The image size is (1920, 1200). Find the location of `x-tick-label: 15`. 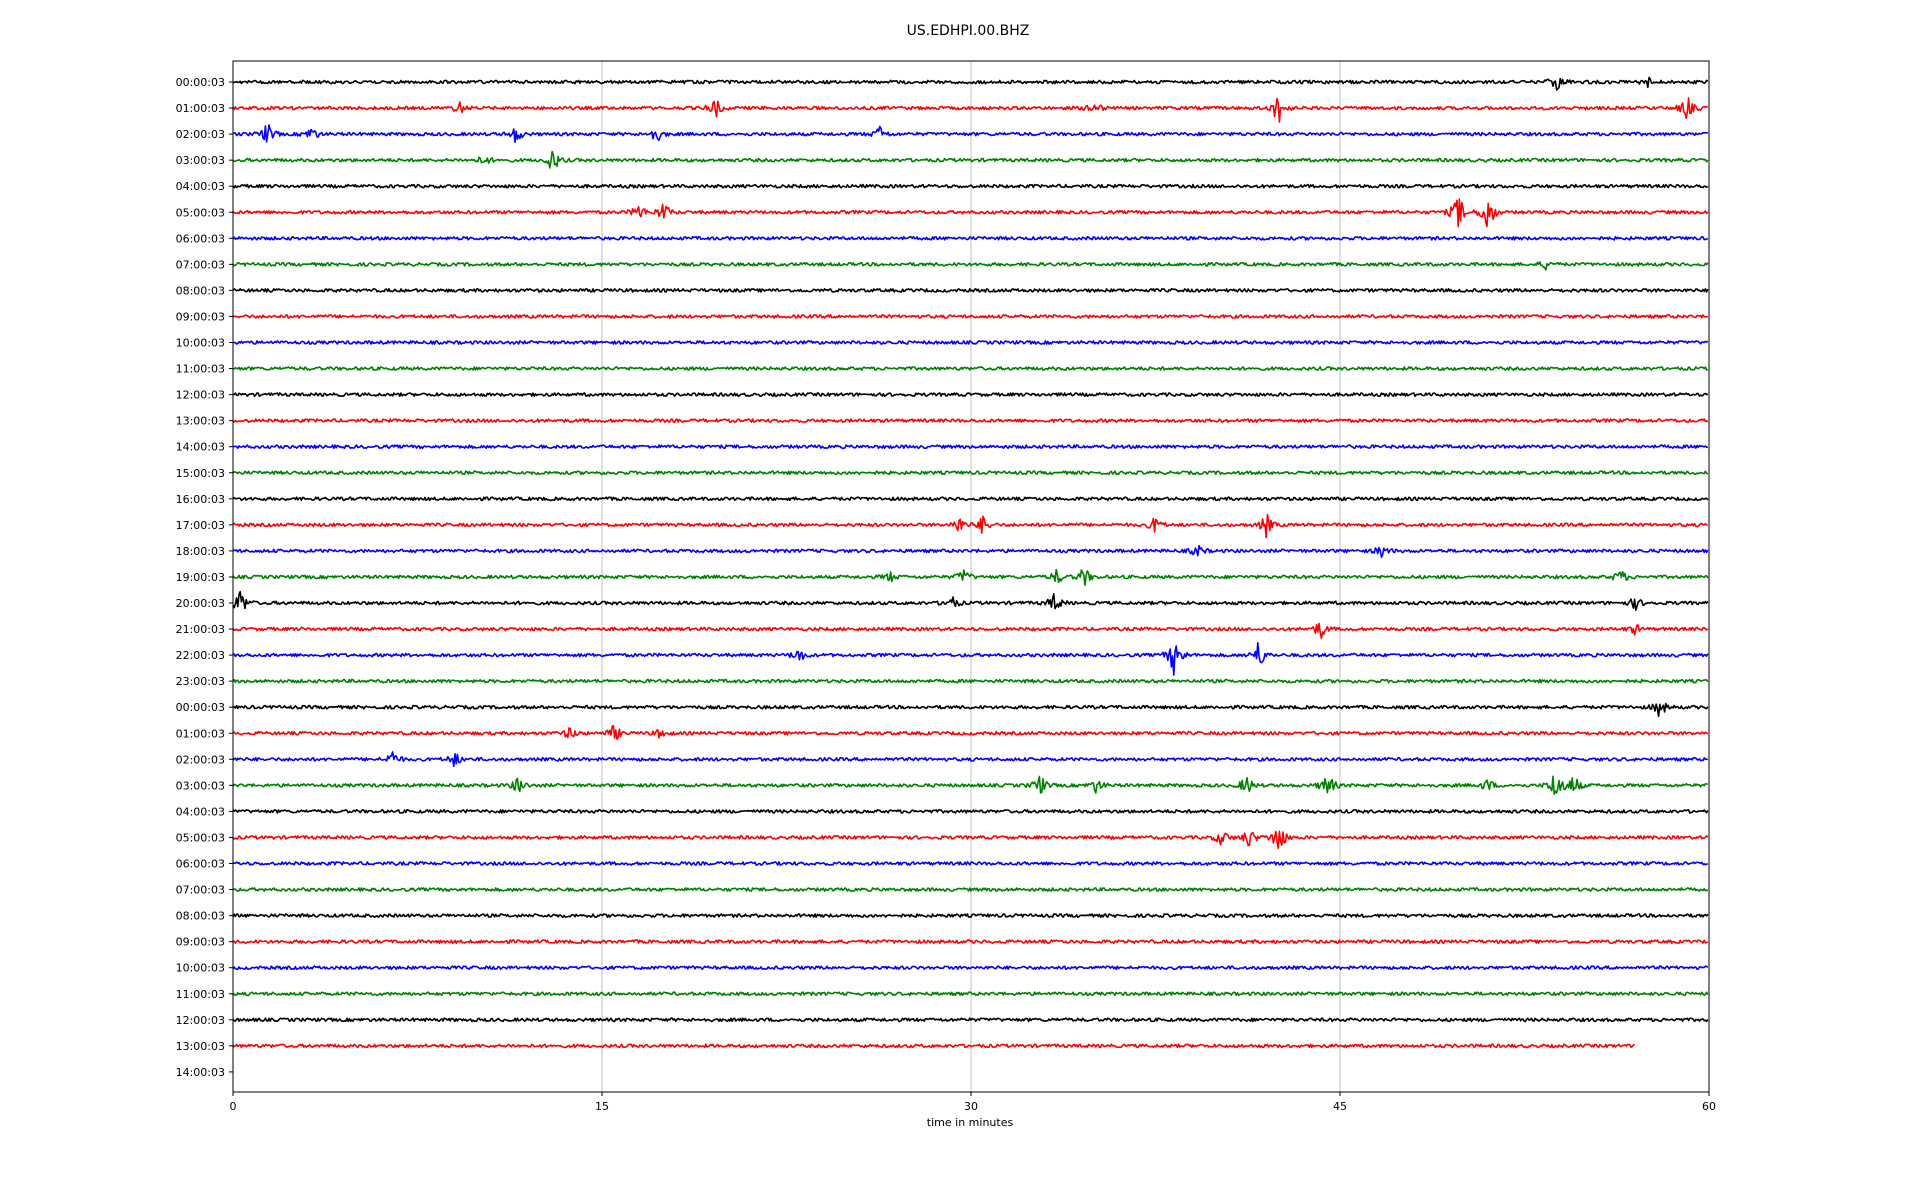

x-tick-label: 15 is located at coordinates (602, 1106).